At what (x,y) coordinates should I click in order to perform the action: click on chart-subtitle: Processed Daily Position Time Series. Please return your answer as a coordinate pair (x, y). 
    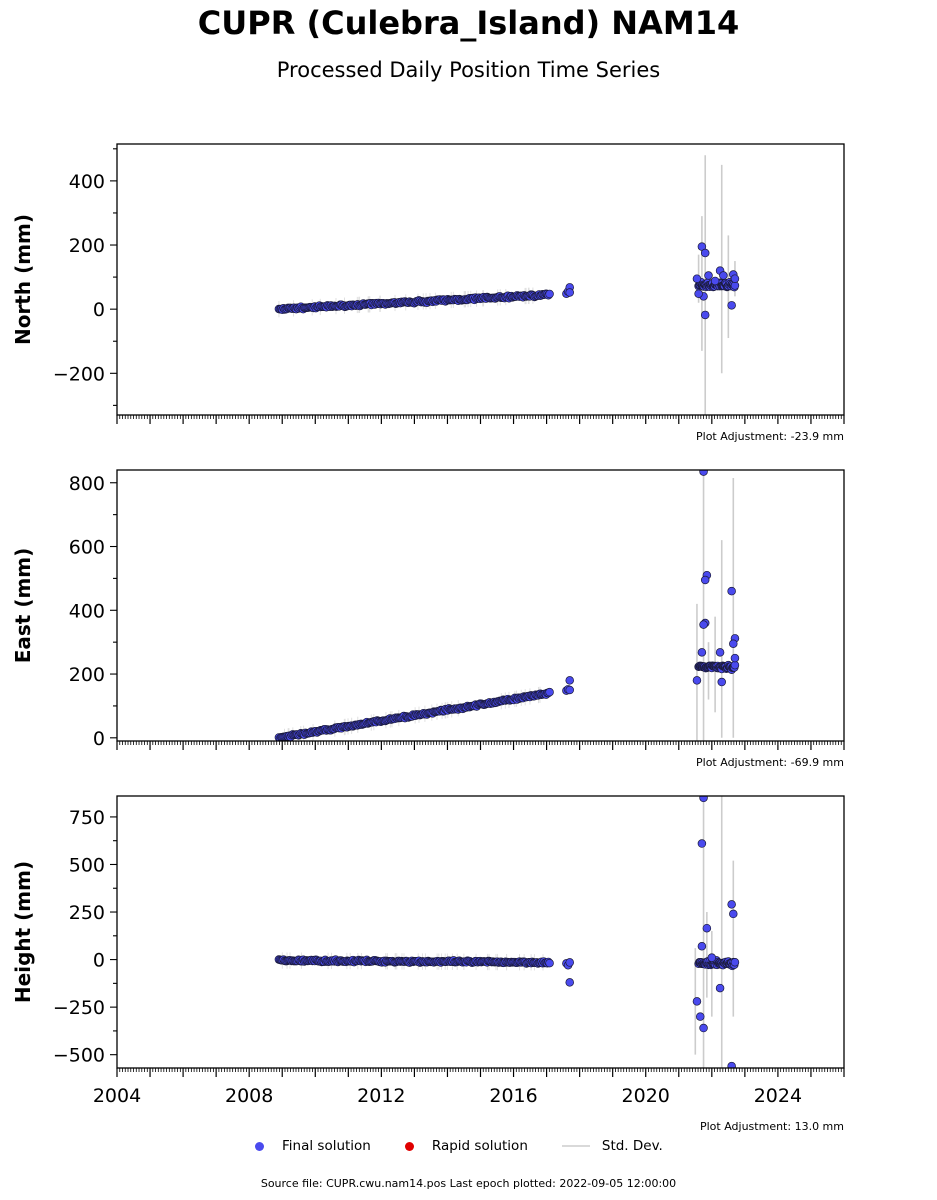
    Looking at the image, I should click on (468, 70).